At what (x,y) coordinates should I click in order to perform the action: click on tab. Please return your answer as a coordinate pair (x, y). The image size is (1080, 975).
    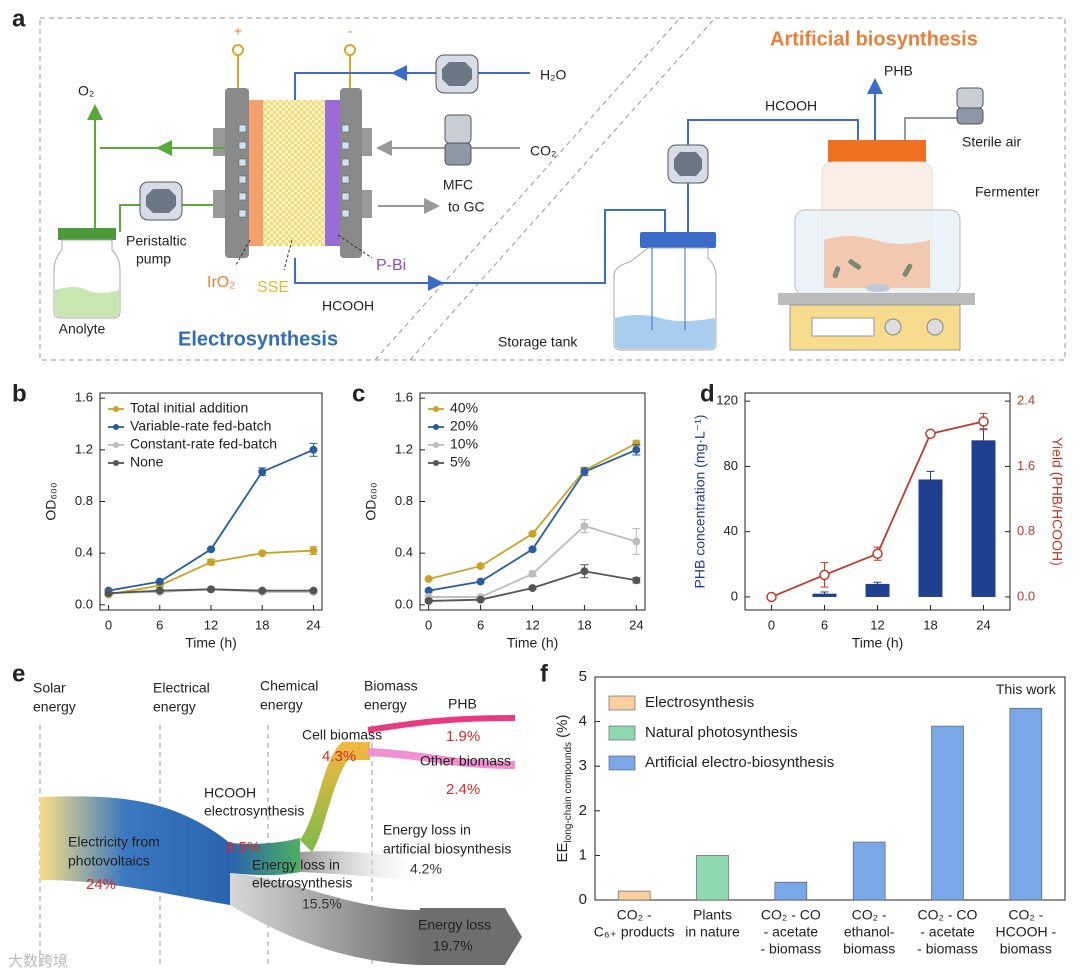
    Looking at the image, I should click on (367, 142).